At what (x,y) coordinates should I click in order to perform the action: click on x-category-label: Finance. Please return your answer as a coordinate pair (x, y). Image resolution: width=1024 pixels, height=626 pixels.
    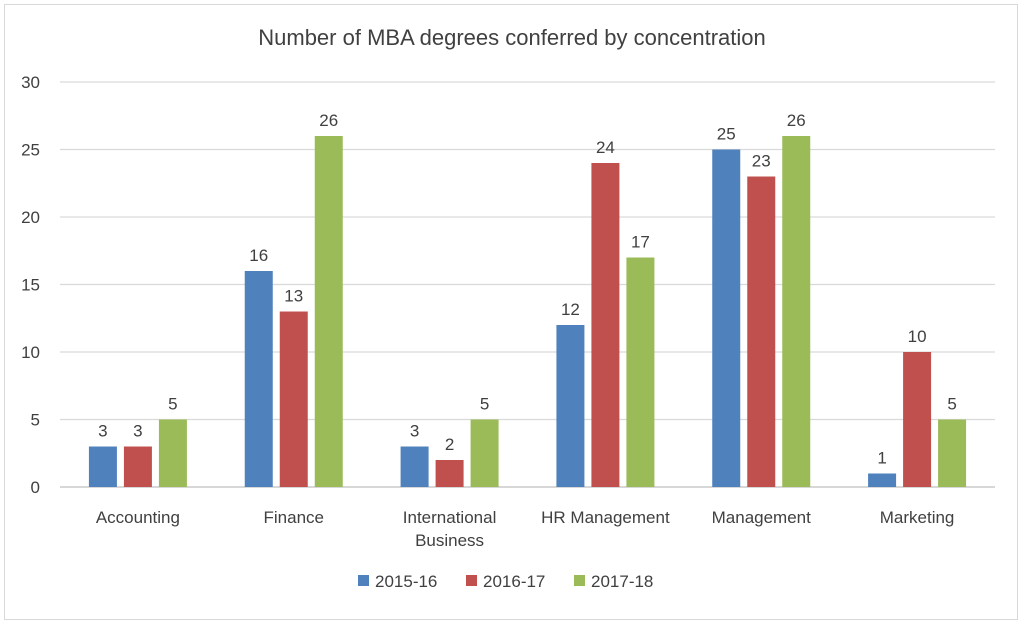
    Looking at the image, I should click on (294, 517).